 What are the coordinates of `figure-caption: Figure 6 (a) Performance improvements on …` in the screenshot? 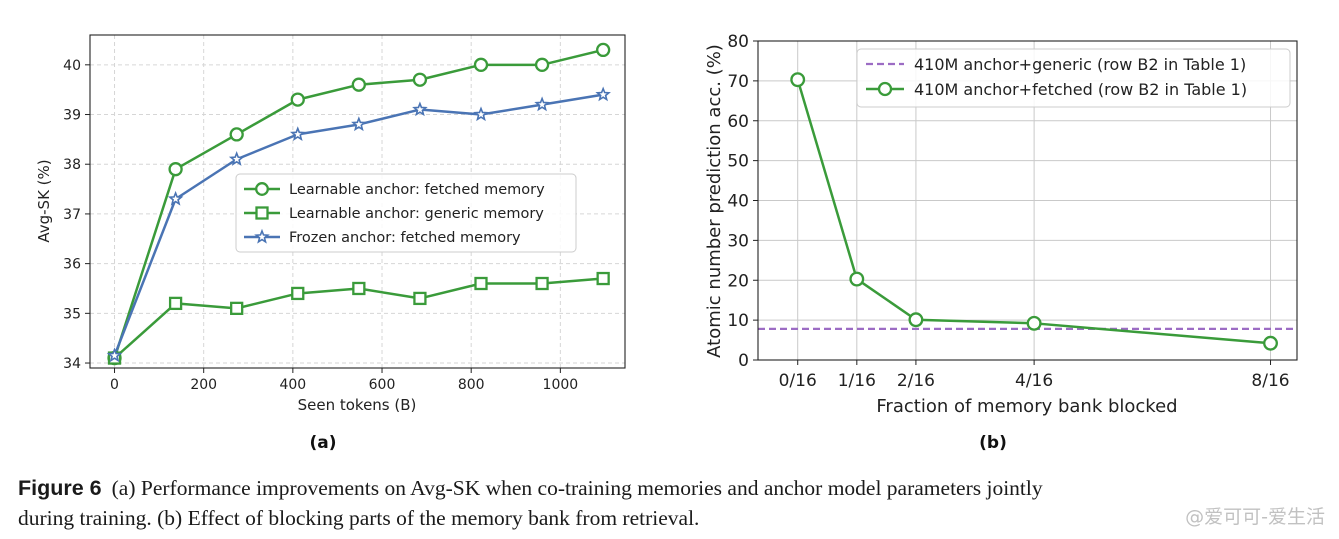 It's located at (673, 503).